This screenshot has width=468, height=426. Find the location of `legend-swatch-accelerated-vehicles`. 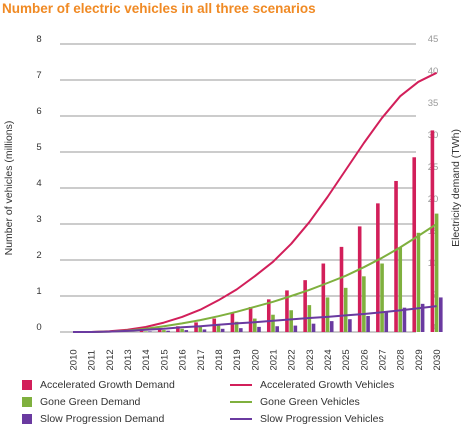

legend-swatch-accelerated-vehicles is located at coordinates (241, 385).